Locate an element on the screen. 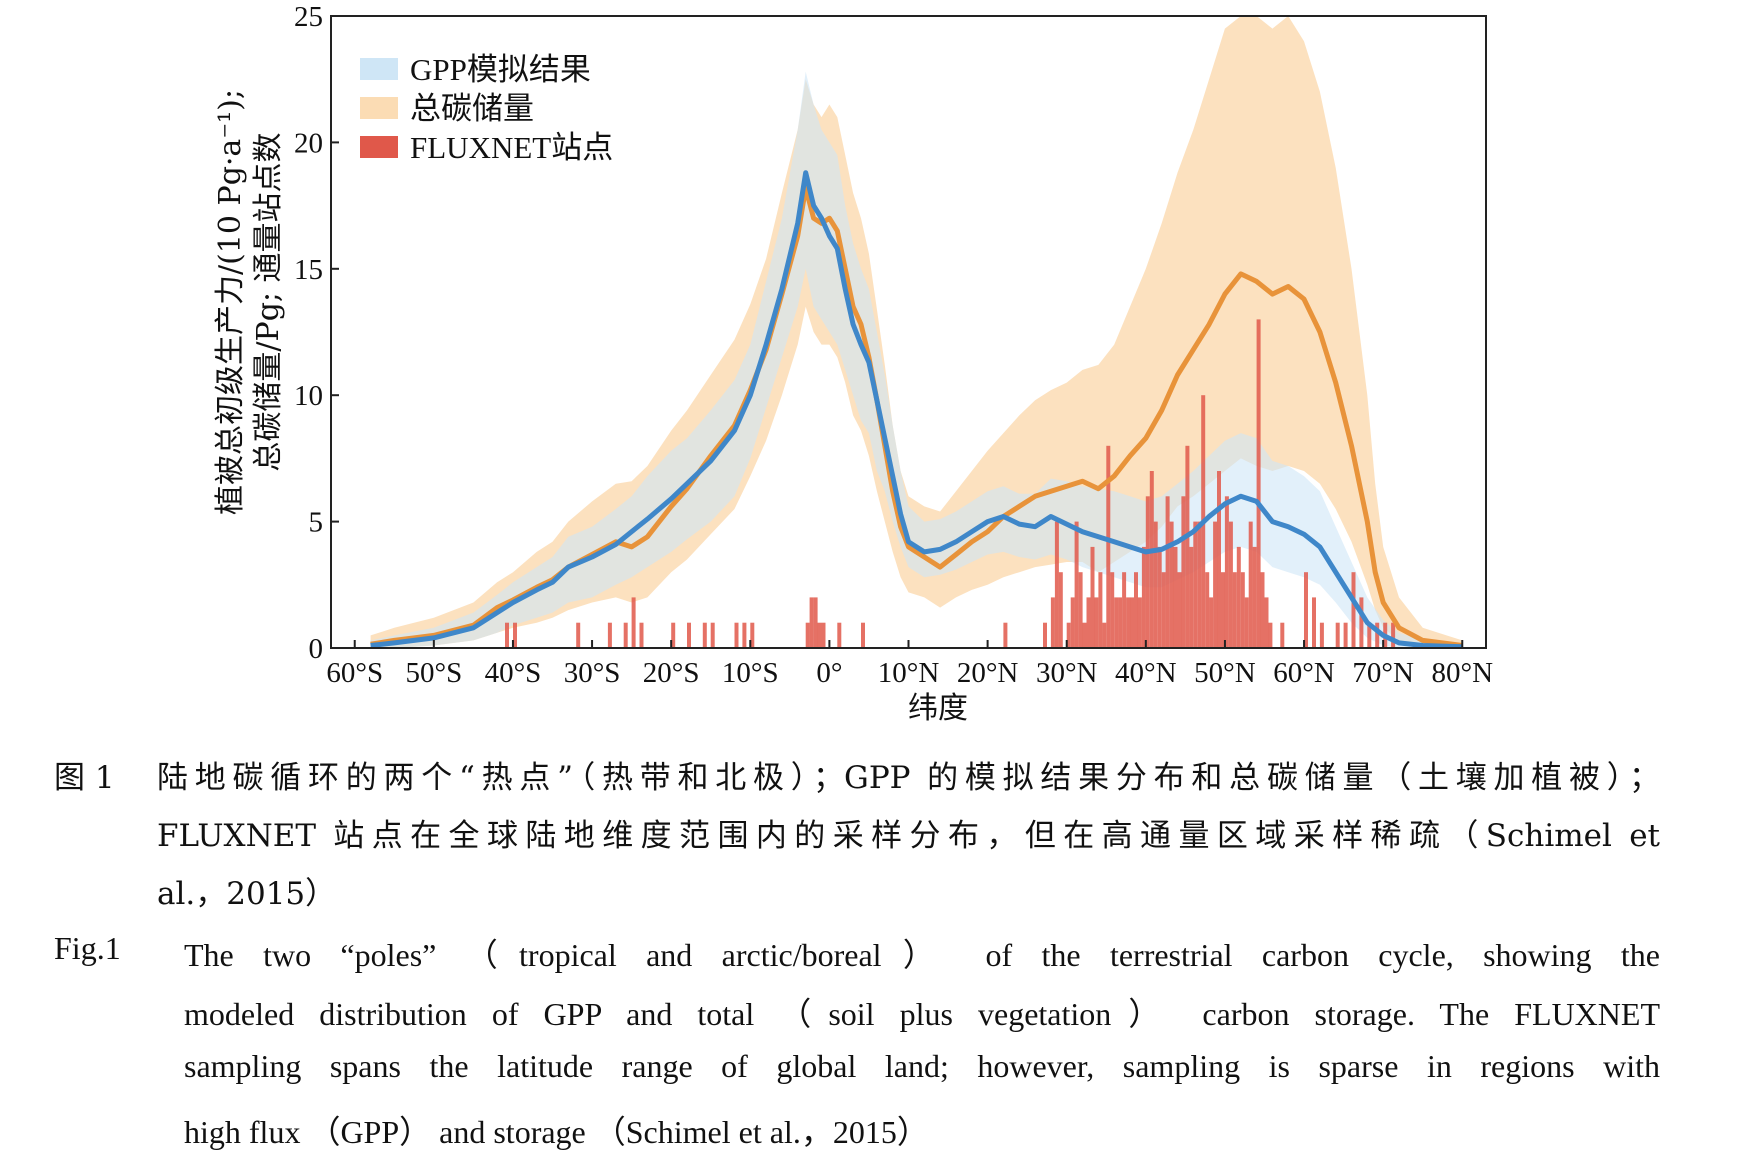 The image size is (1744, 1170). x-tick-label-0: 60°S is located at coordinates (354, 673).